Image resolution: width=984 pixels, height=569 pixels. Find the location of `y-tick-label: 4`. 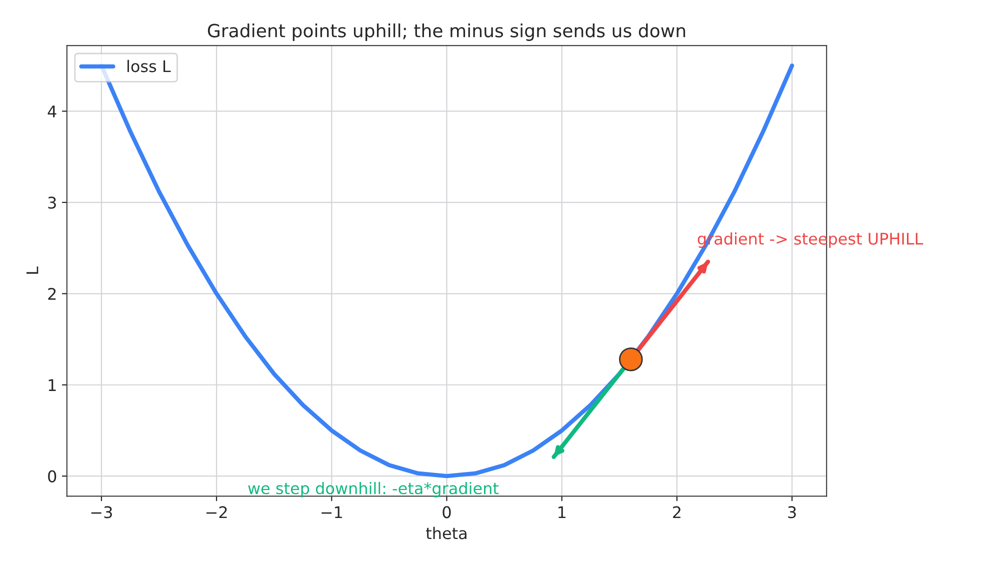

y-tick-label: 4 is located at coordinates (52, 112).